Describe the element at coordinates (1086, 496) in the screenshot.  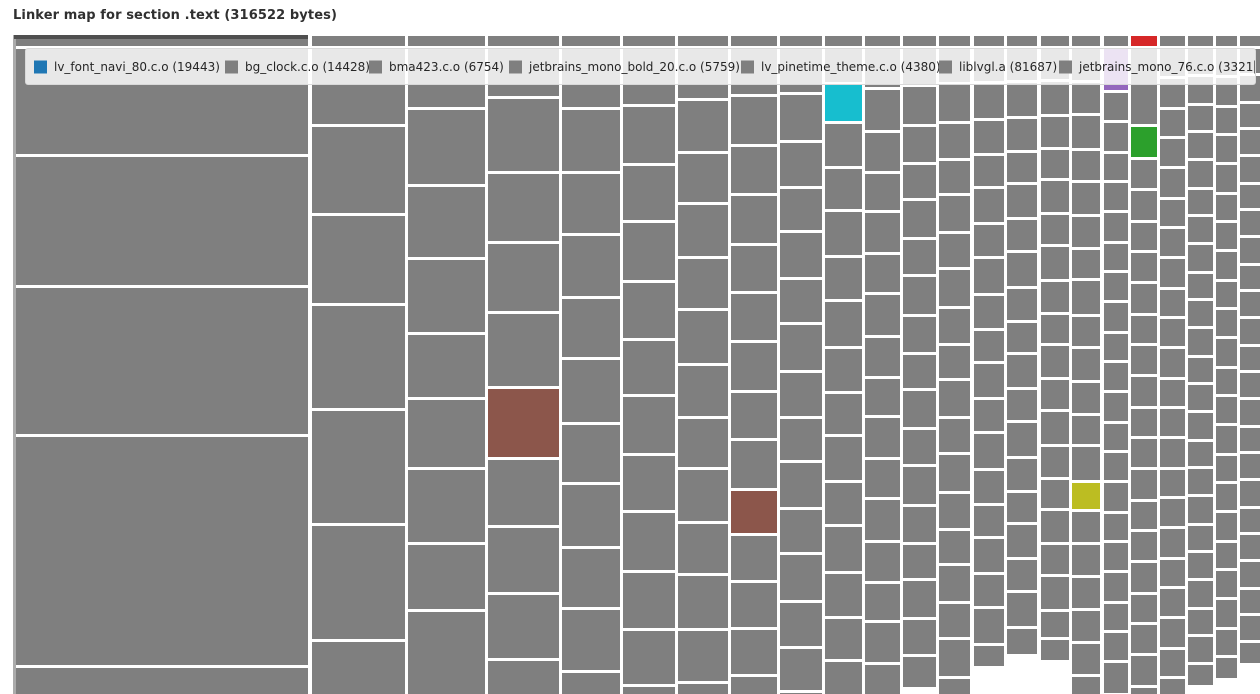
I see `treemap-cell-olive` at that location.